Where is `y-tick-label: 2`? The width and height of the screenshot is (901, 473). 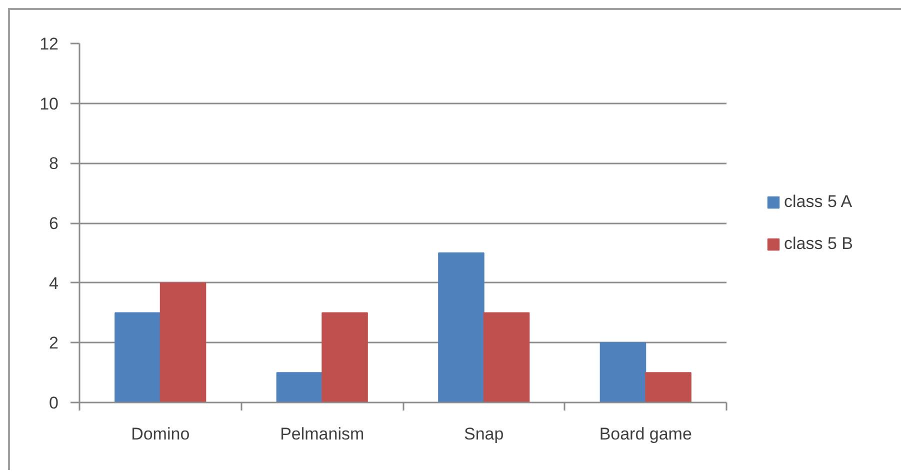 y-tick-label: 2 is located at coordinates (54, 343).